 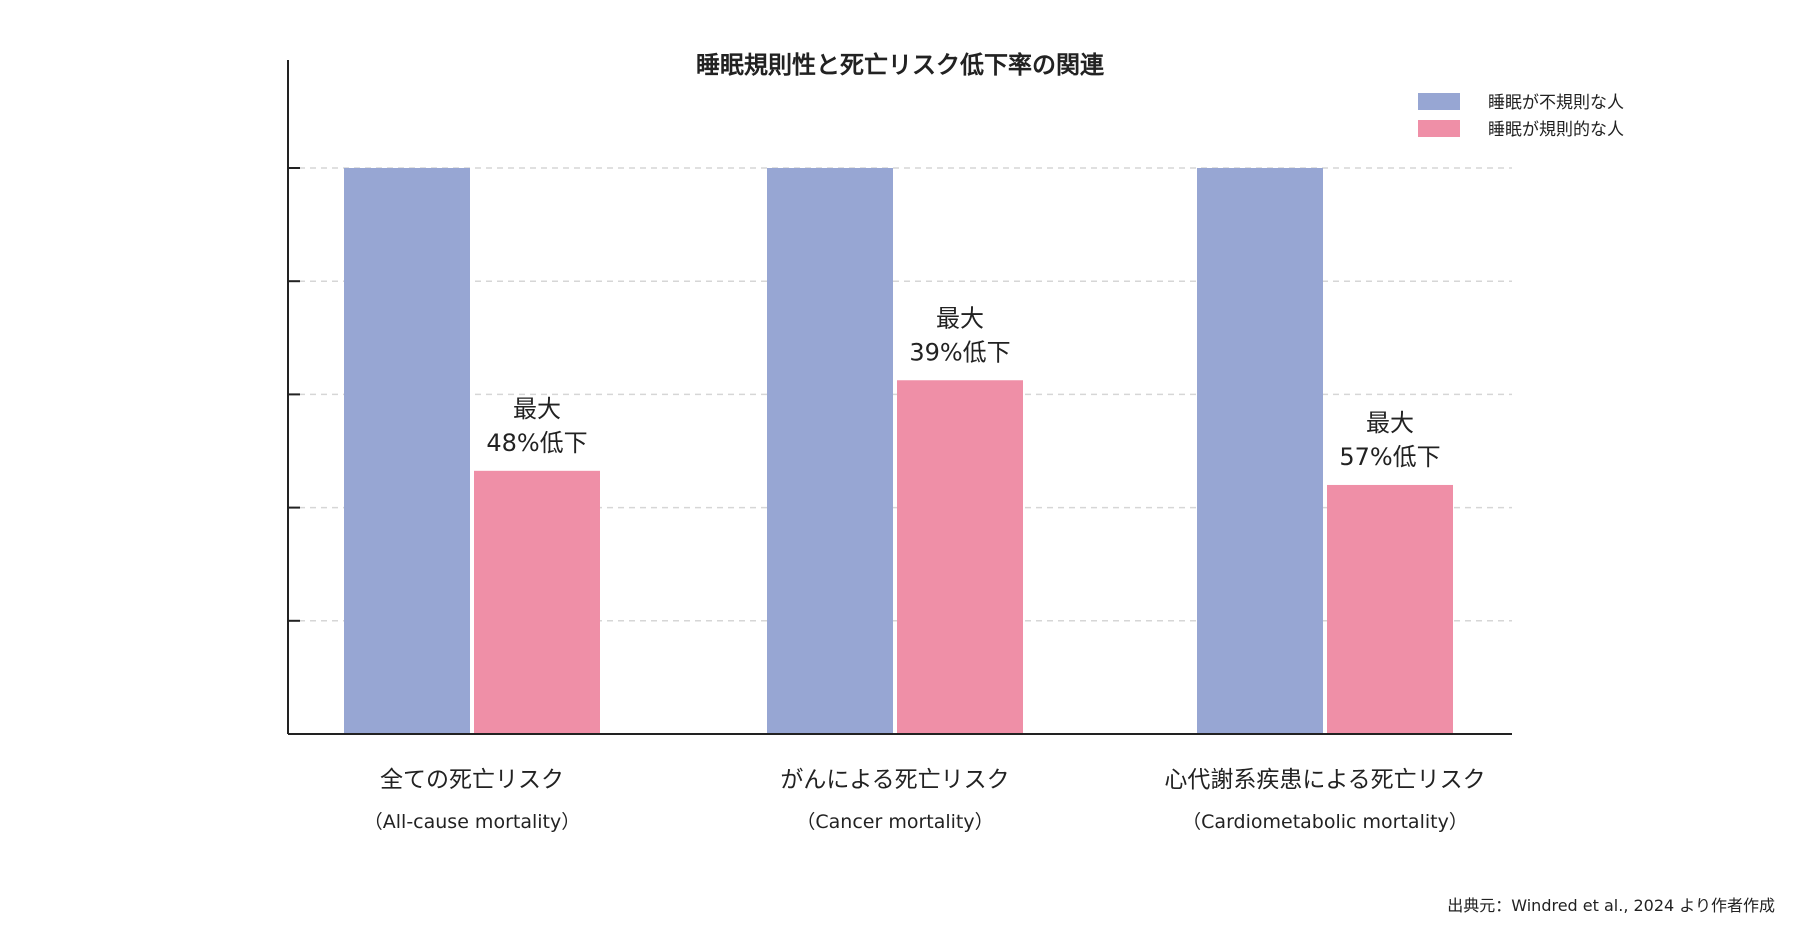 What do you see at coordinates (959, 352) in the screenshot?
I see `annotation-reduction: 39%低下` at bounding box center [959, 352].